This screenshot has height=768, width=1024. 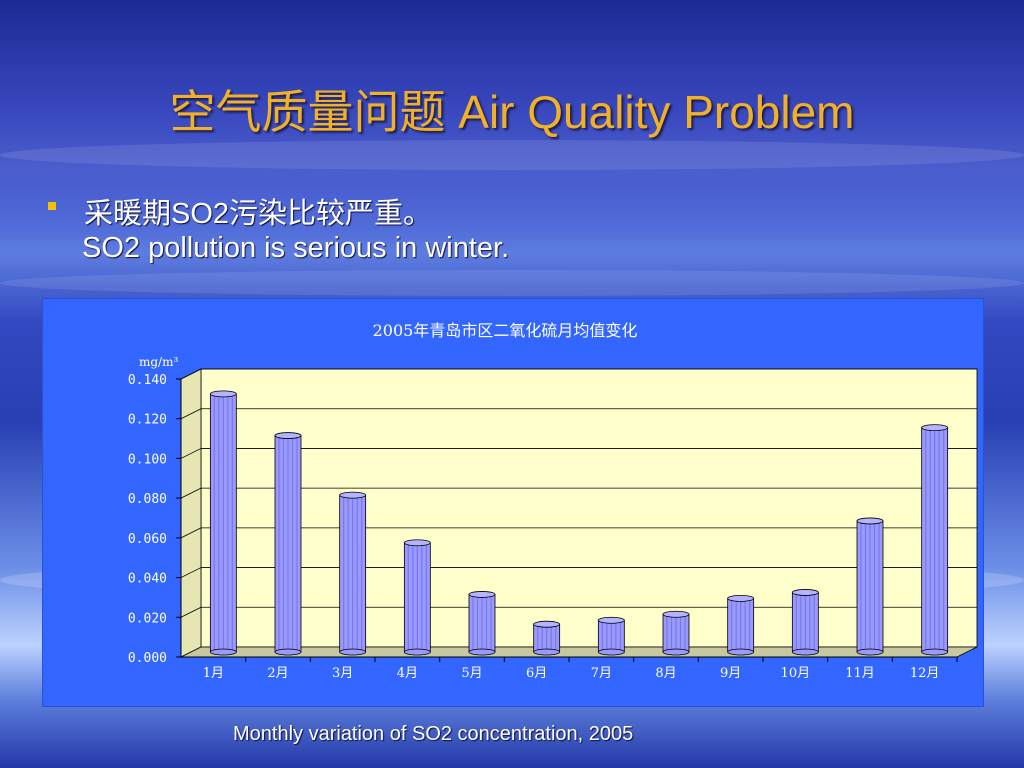 I want to click on bullet-text-chinese: 采暖期SO2污染比较严重。, so click(x=258, y=214).